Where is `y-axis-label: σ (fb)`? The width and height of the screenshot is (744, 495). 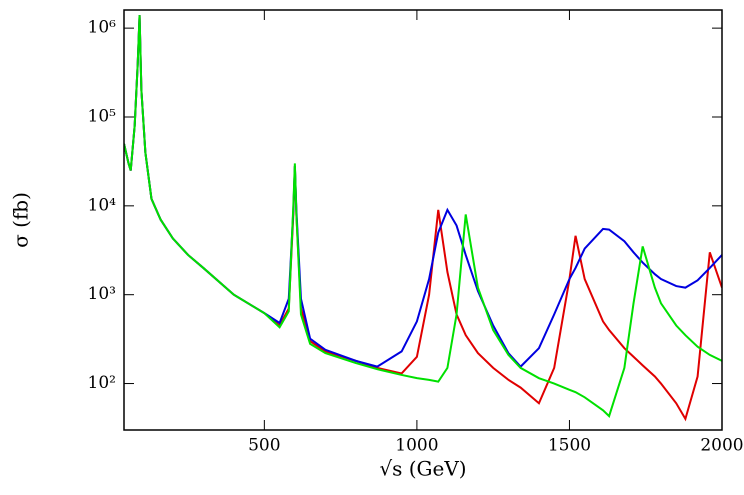
y-axis-label: σ (fb) is located at coordinates (21, 220).